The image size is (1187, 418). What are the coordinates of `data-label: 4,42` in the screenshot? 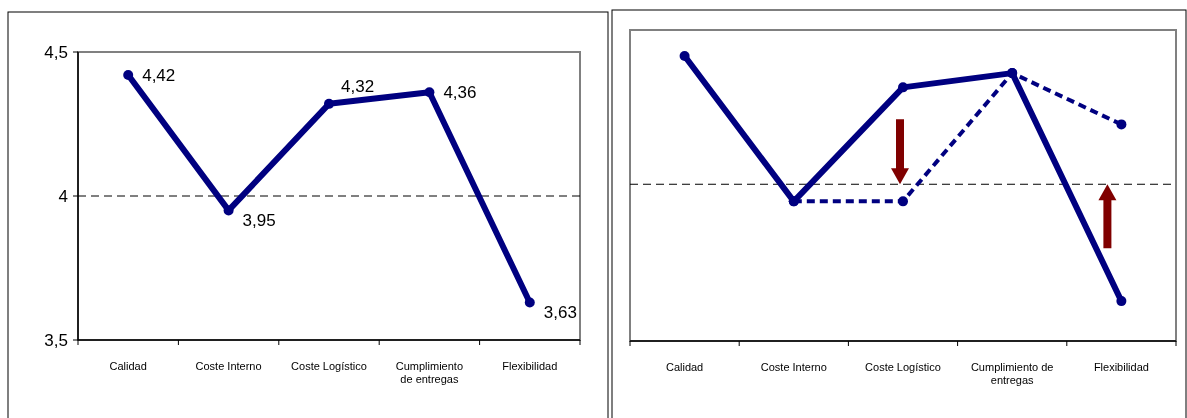 It's located at (159, 75).